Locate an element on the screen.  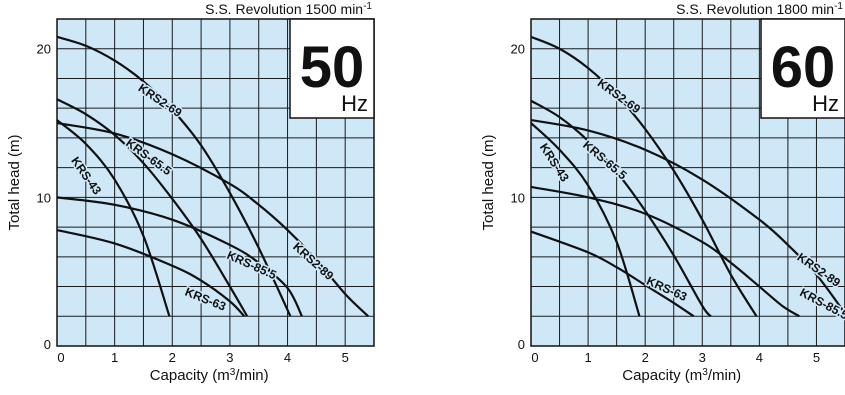
chart-title: S.S. Revolution 1500 min-1 is located at coordinates (288, 9).